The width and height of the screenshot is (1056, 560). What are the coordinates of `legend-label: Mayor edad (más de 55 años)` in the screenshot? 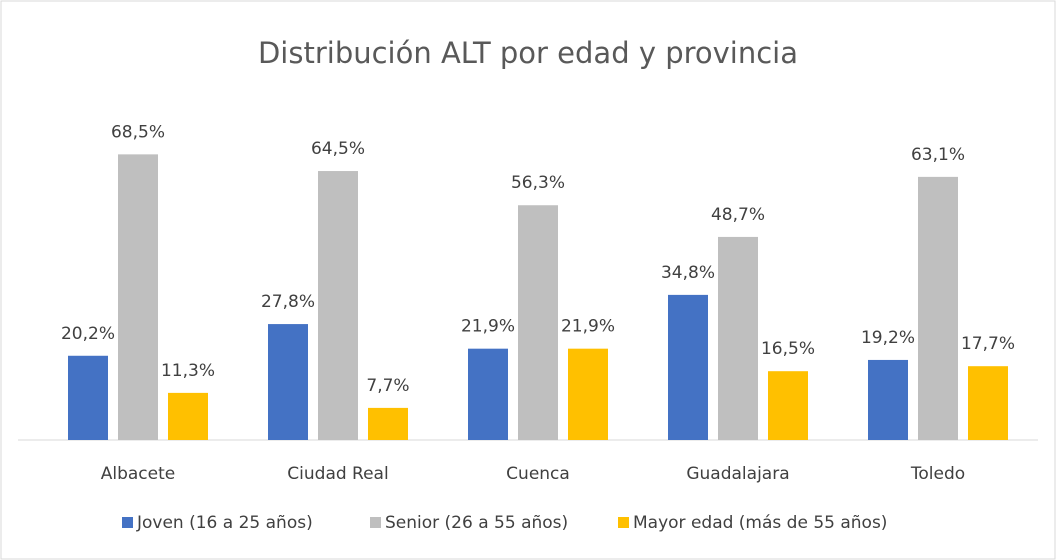 It's located at (760, 523).